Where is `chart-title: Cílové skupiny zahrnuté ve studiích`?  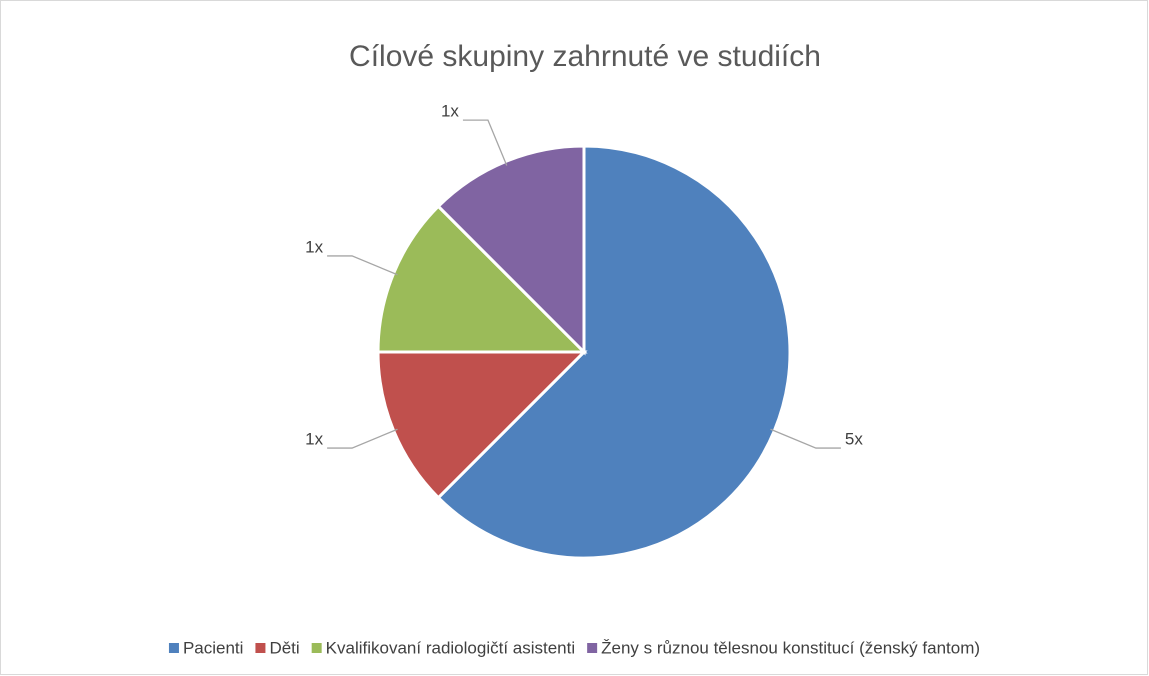 chart-title: Cílové skupiny zahrnuté ve studiích is located at coordinates (585, 56).